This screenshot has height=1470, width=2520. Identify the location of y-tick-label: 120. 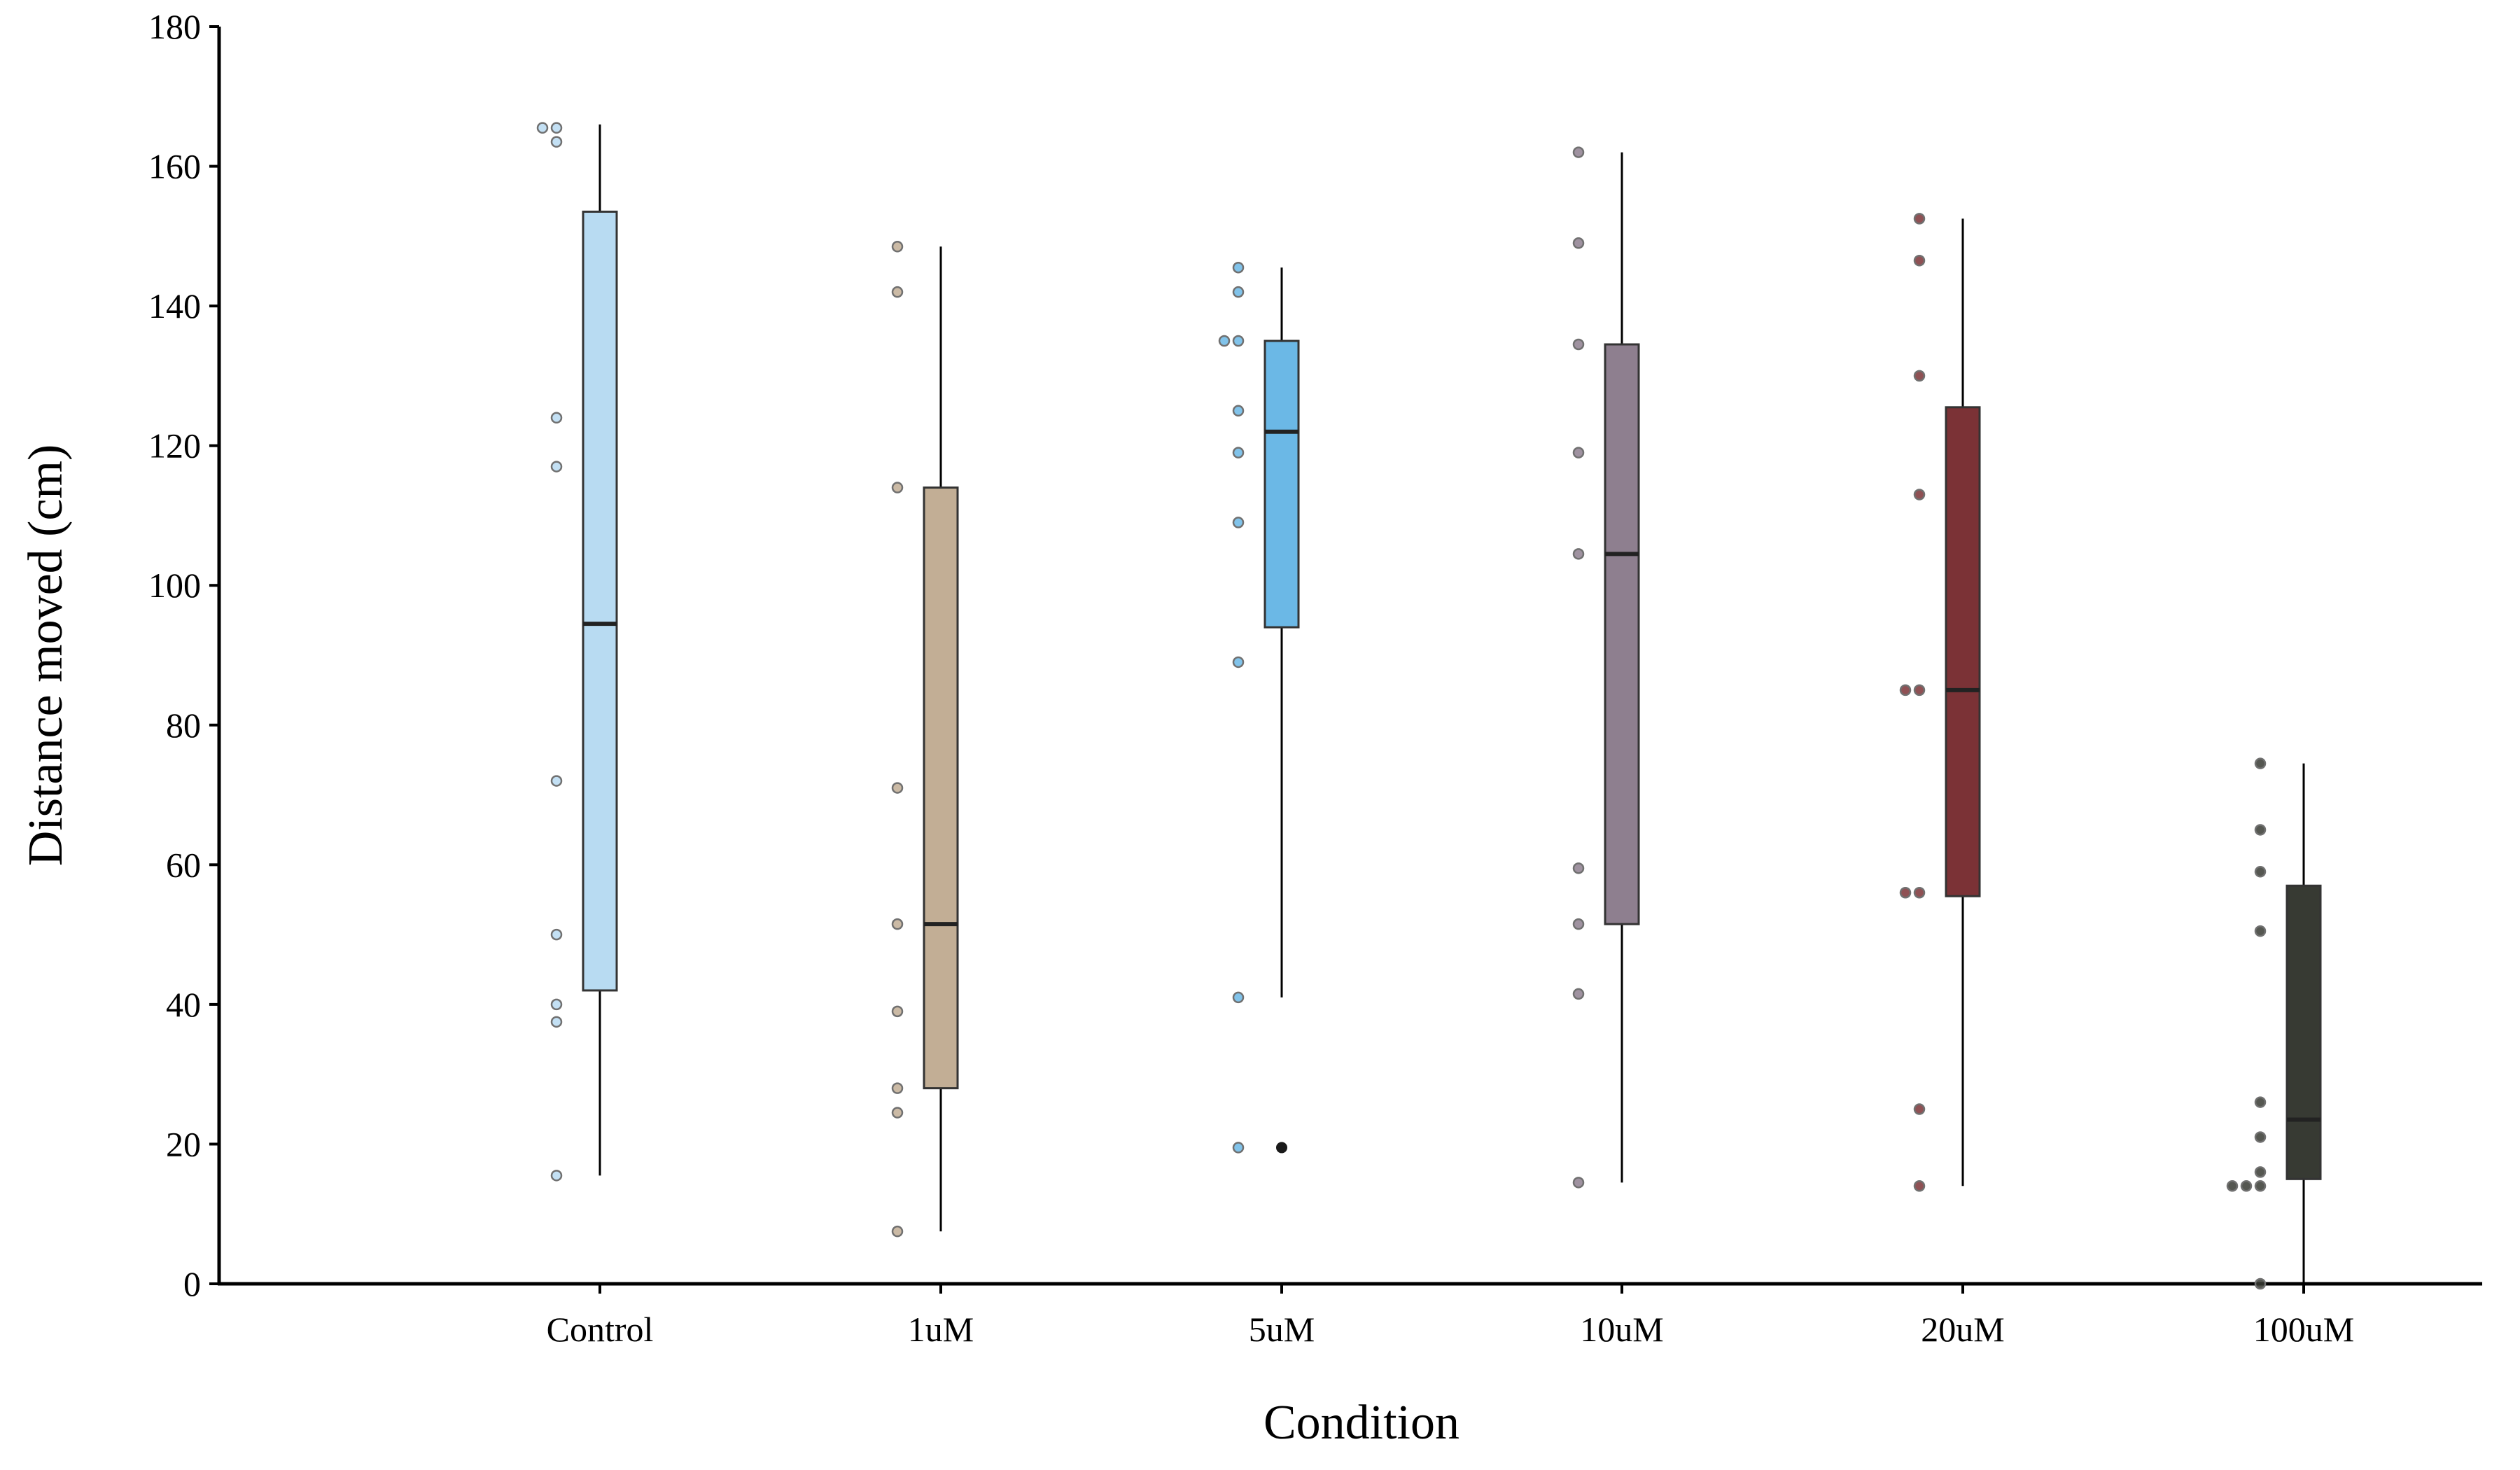
(174, 445).